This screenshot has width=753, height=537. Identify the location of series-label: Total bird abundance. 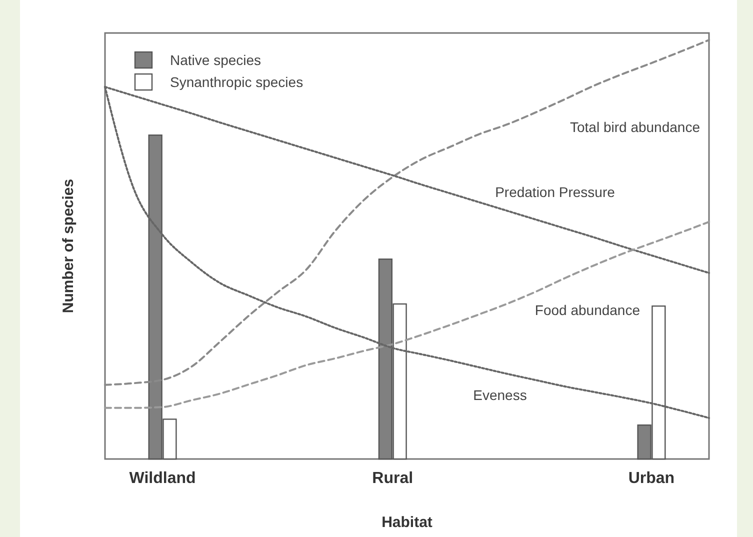
(635, 127).